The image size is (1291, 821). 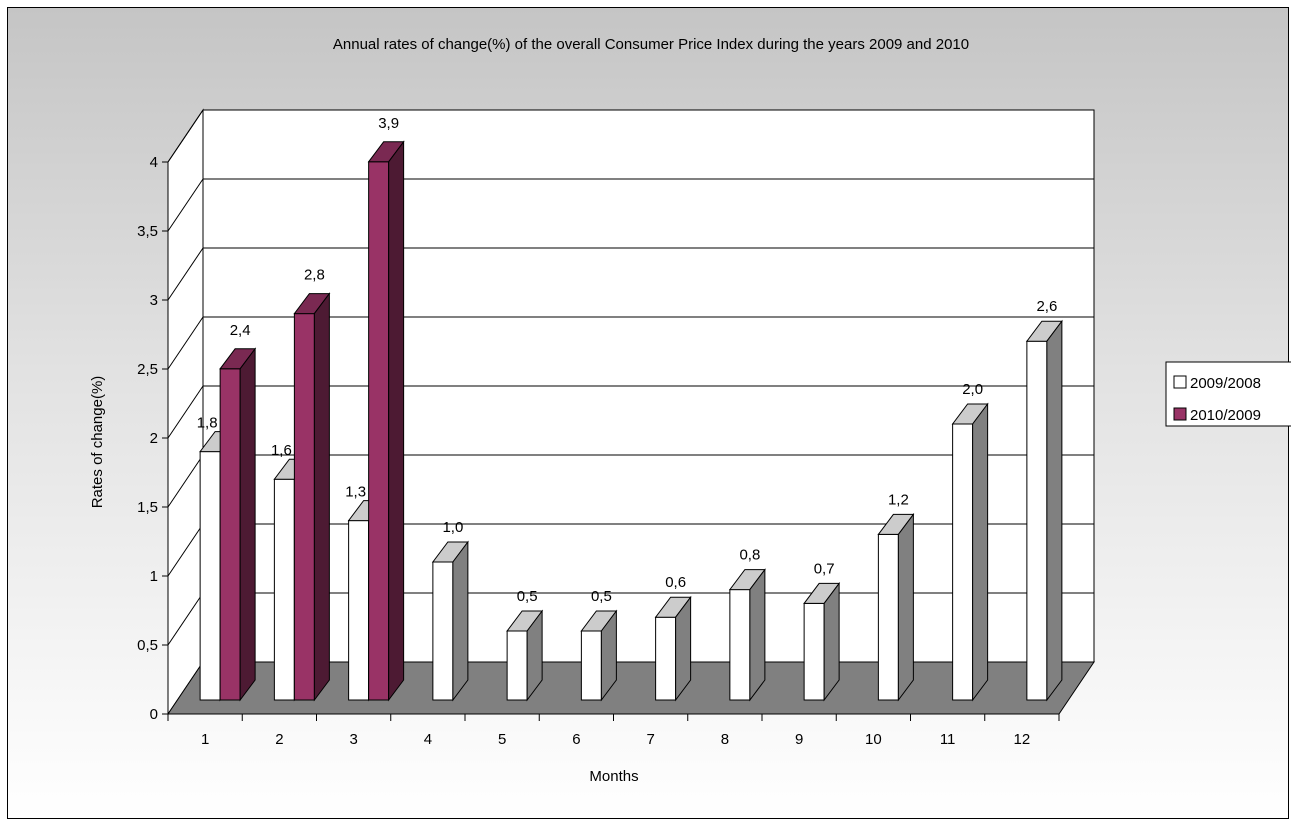 What do you see at coordinates (1225, 415) in the screenshot?
I see `legend-label: 2010/2009` at bounding box center [1225, 415].